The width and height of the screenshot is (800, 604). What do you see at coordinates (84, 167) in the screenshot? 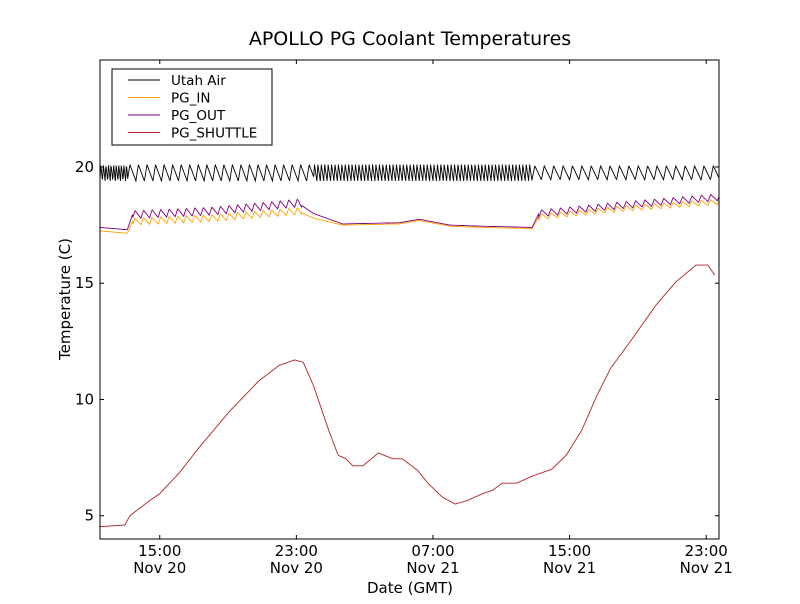
I see `y-tick-label: 20` at bounding box center [84, 167].